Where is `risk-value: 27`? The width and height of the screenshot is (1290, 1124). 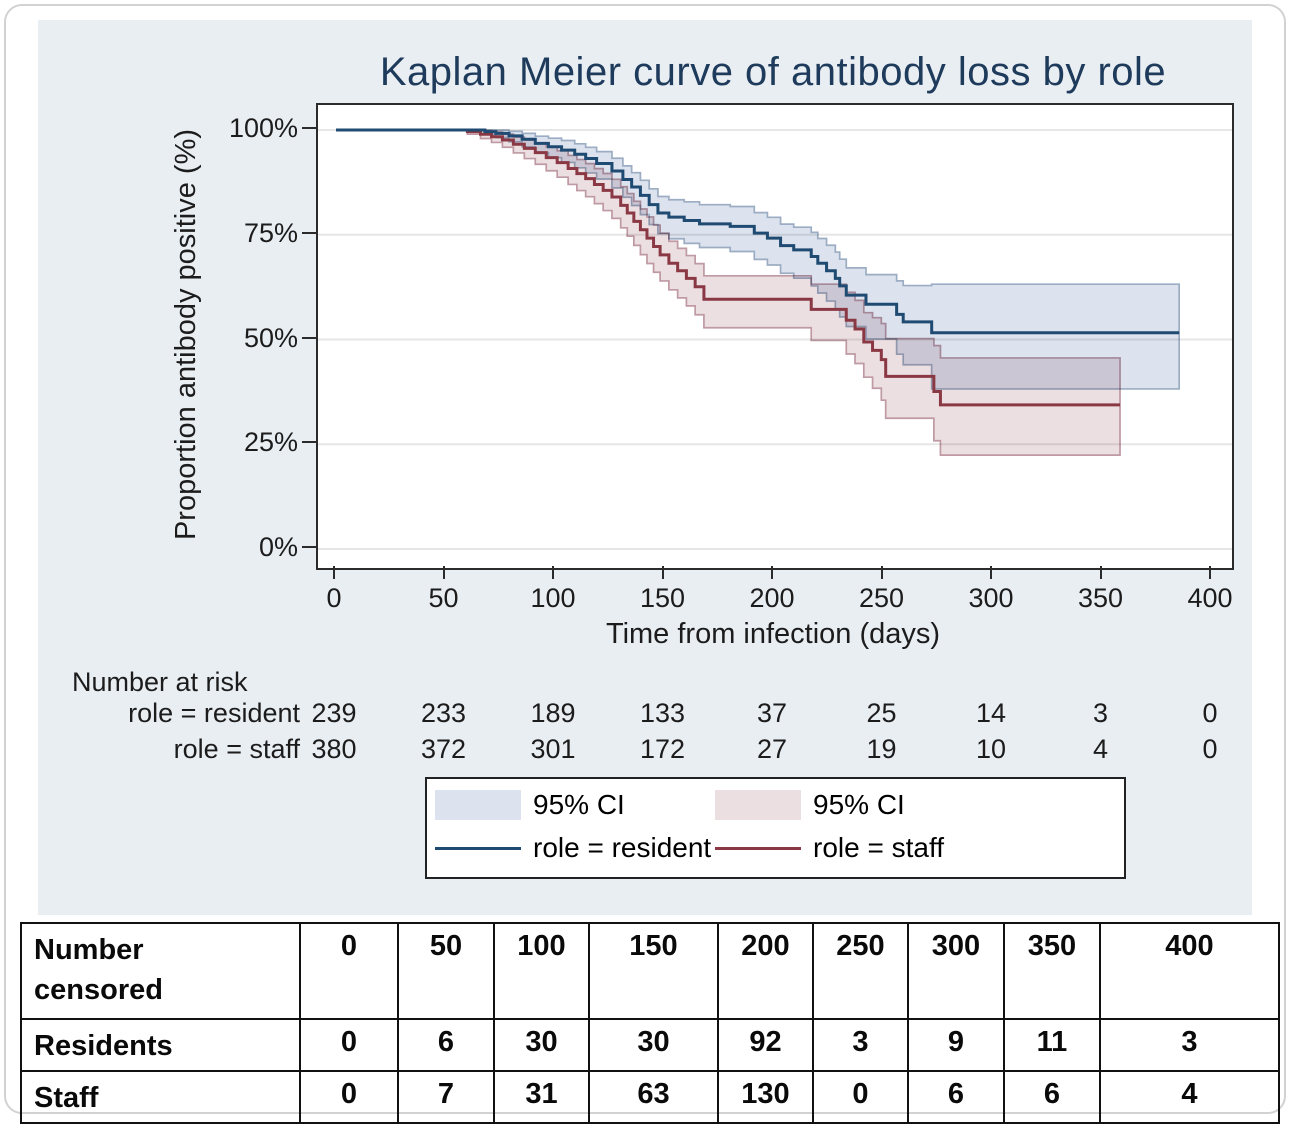 risk-value: 27 is located at coordinates (772, 749).